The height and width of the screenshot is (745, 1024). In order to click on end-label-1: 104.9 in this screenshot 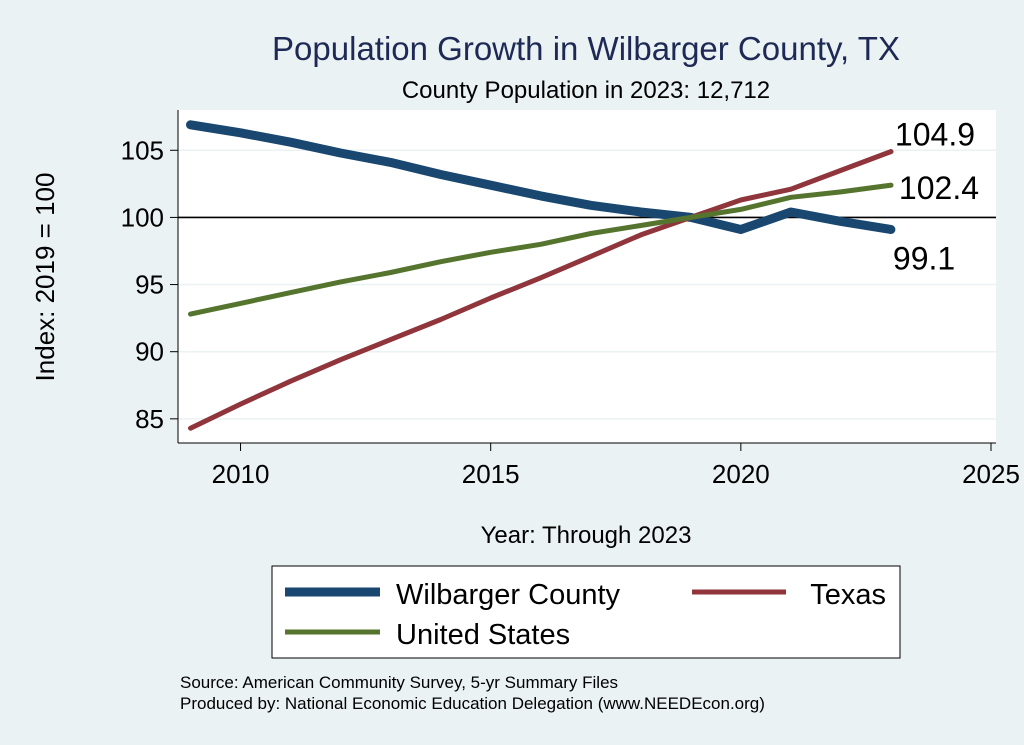, I will do `click(935, 135)`.